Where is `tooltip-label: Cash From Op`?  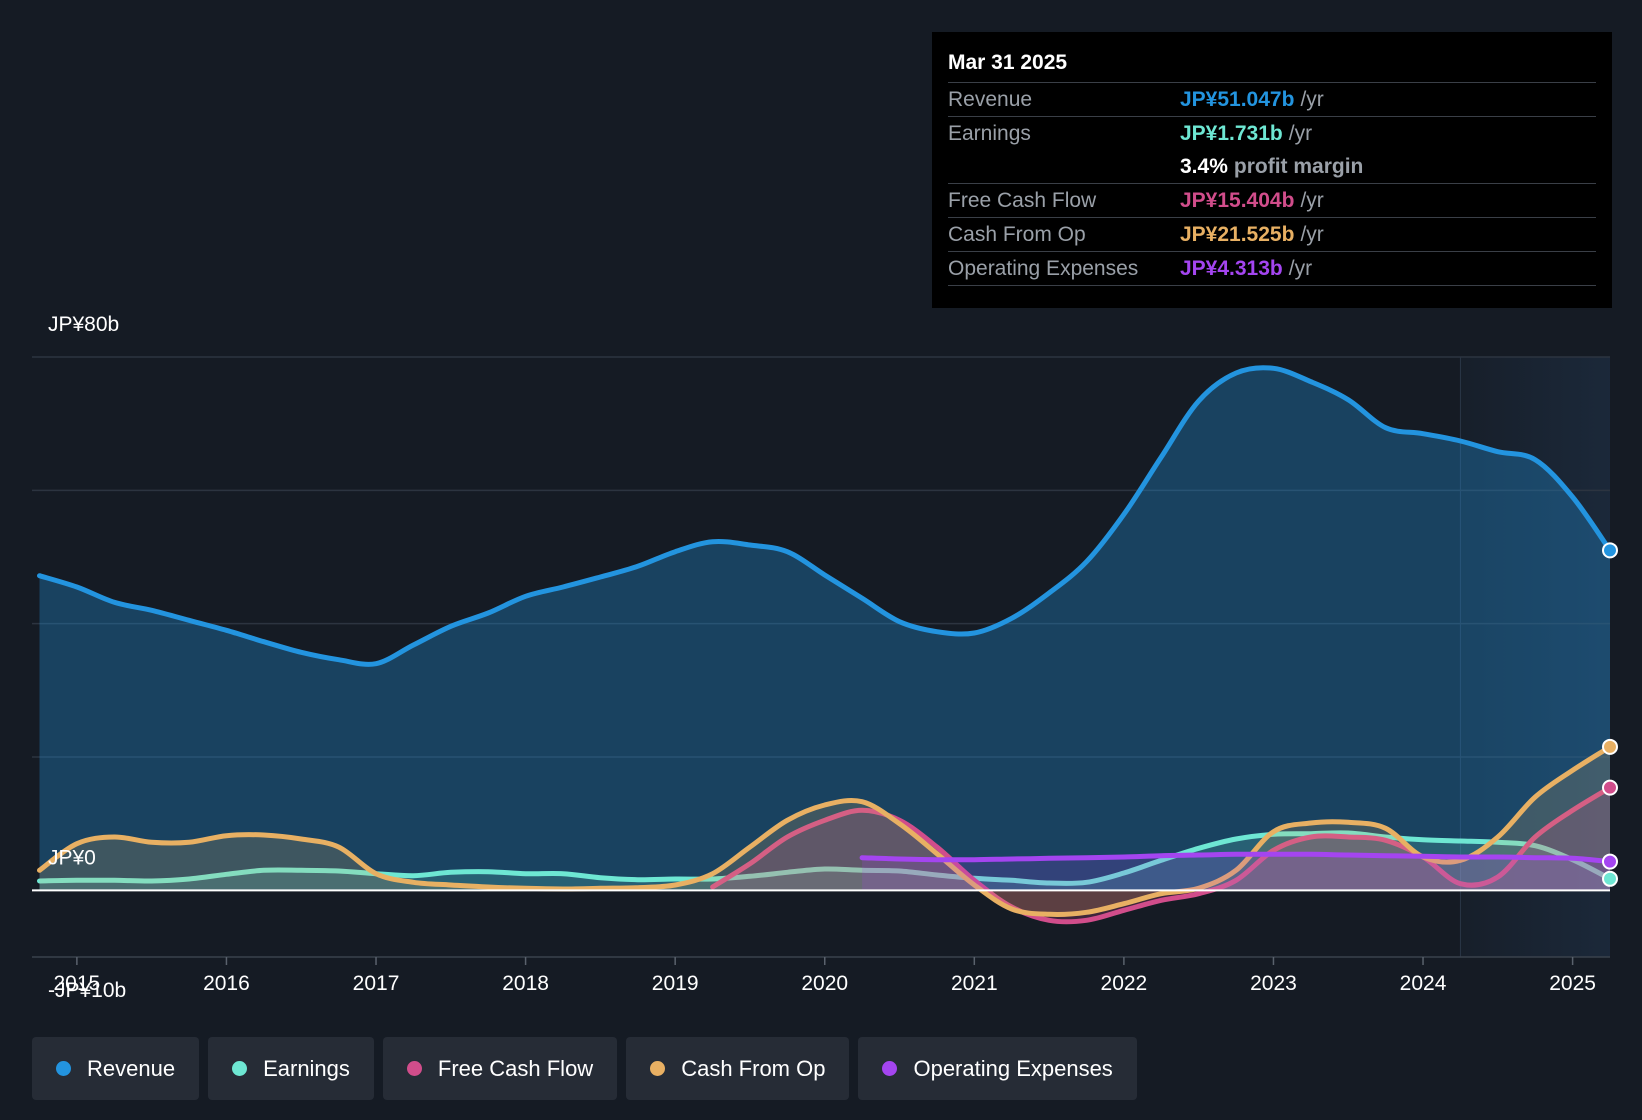
tooltip-label: Cash From Op is located at coordinates (1017, 234).